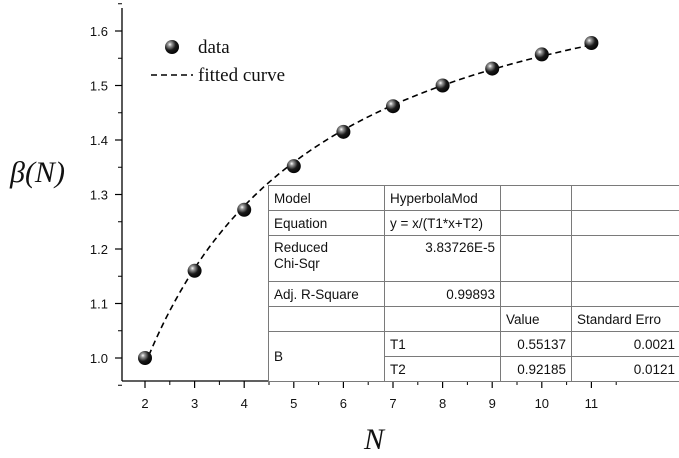 The image size is (679, 458). Describe the element at coordinates (343, 403) in the screenshot. I see `x-tick-label: 6` at that location.